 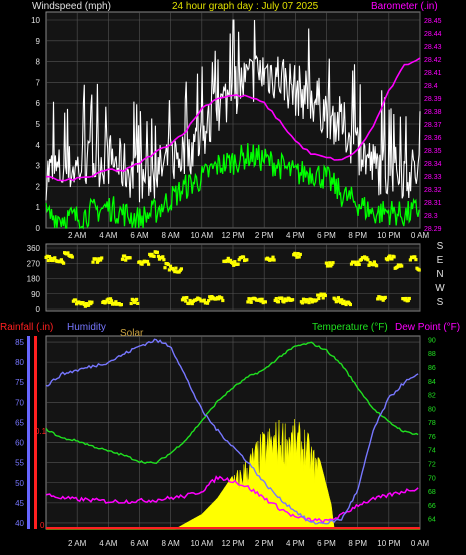 I want to click on time-tick-label: 6 PM, so click(x=326, y=235).